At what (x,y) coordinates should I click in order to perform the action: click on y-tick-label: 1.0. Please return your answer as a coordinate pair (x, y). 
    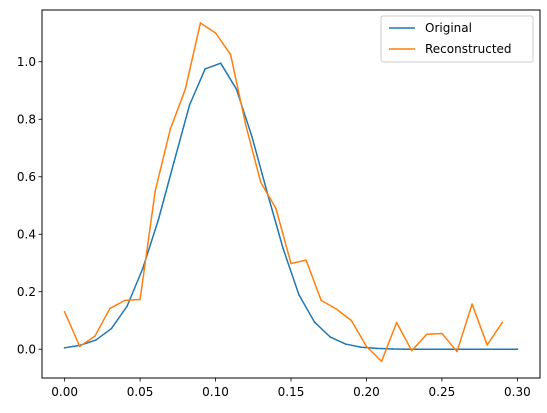
    Looking at the image, I should click on (26, 62).